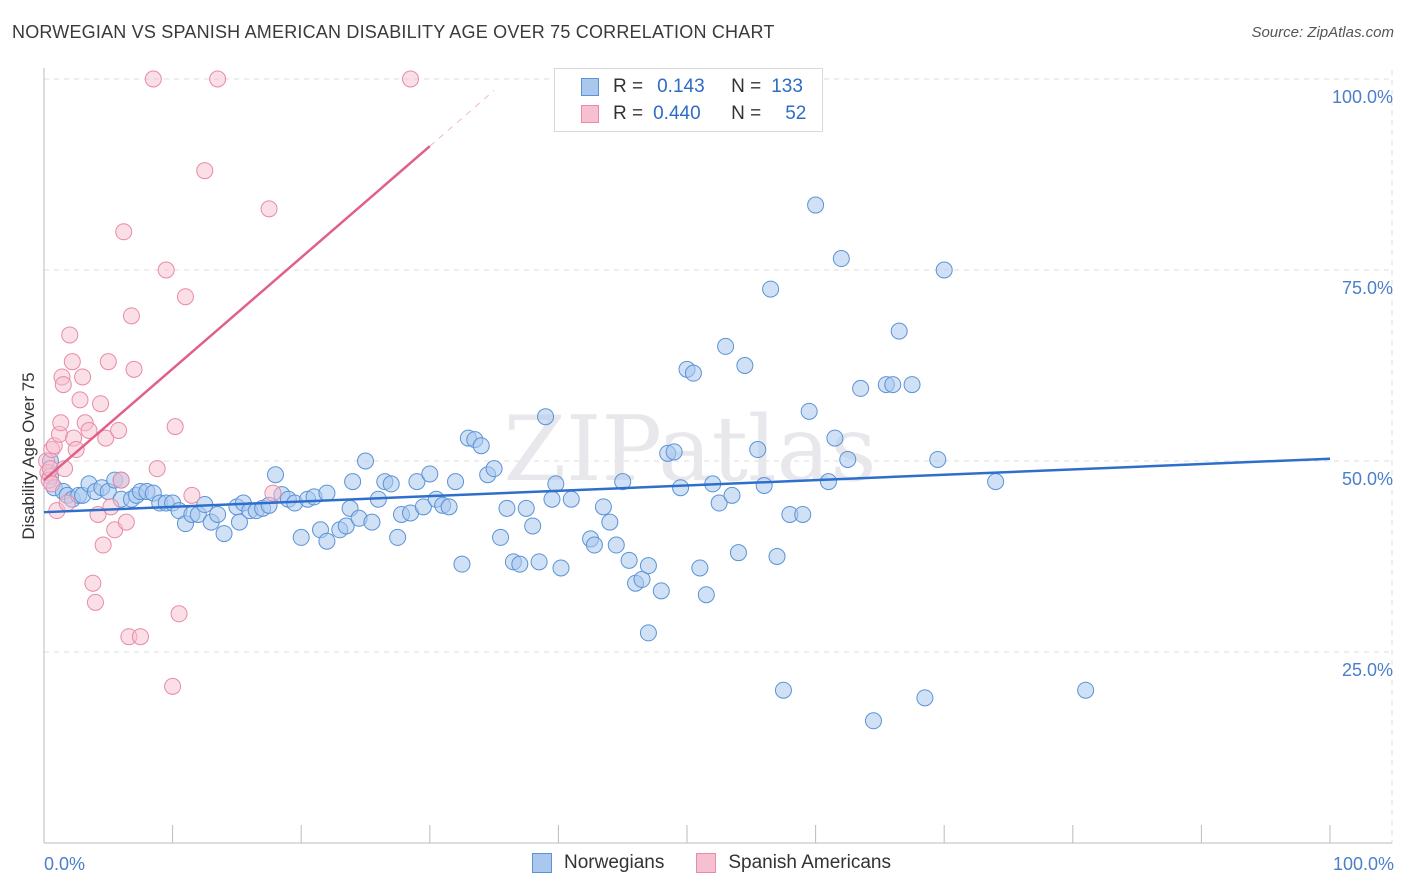 The height and width of the screenshot is (892, 1406). I want to click on legend-item-norwegians: Norwegians, so click(598, 863).